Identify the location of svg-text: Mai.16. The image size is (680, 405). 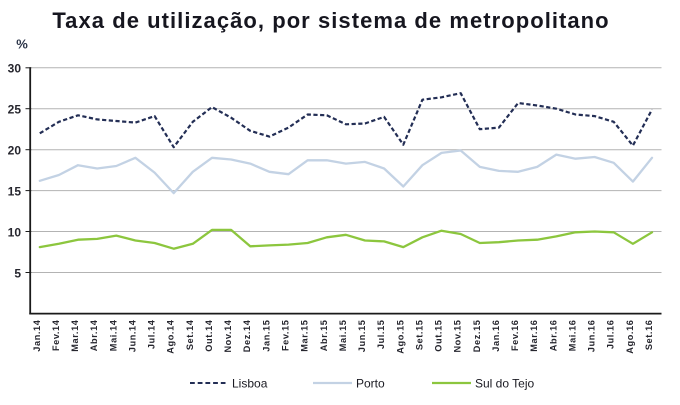
(573, 336).